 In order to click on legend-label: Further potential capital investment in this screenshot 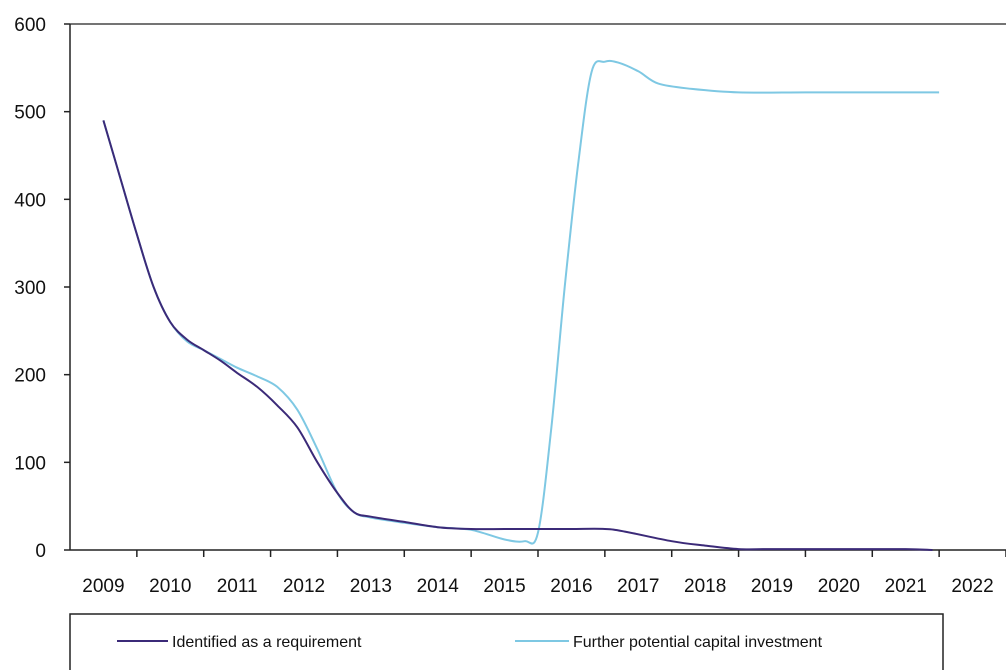, I will do `click(698, 642)`.